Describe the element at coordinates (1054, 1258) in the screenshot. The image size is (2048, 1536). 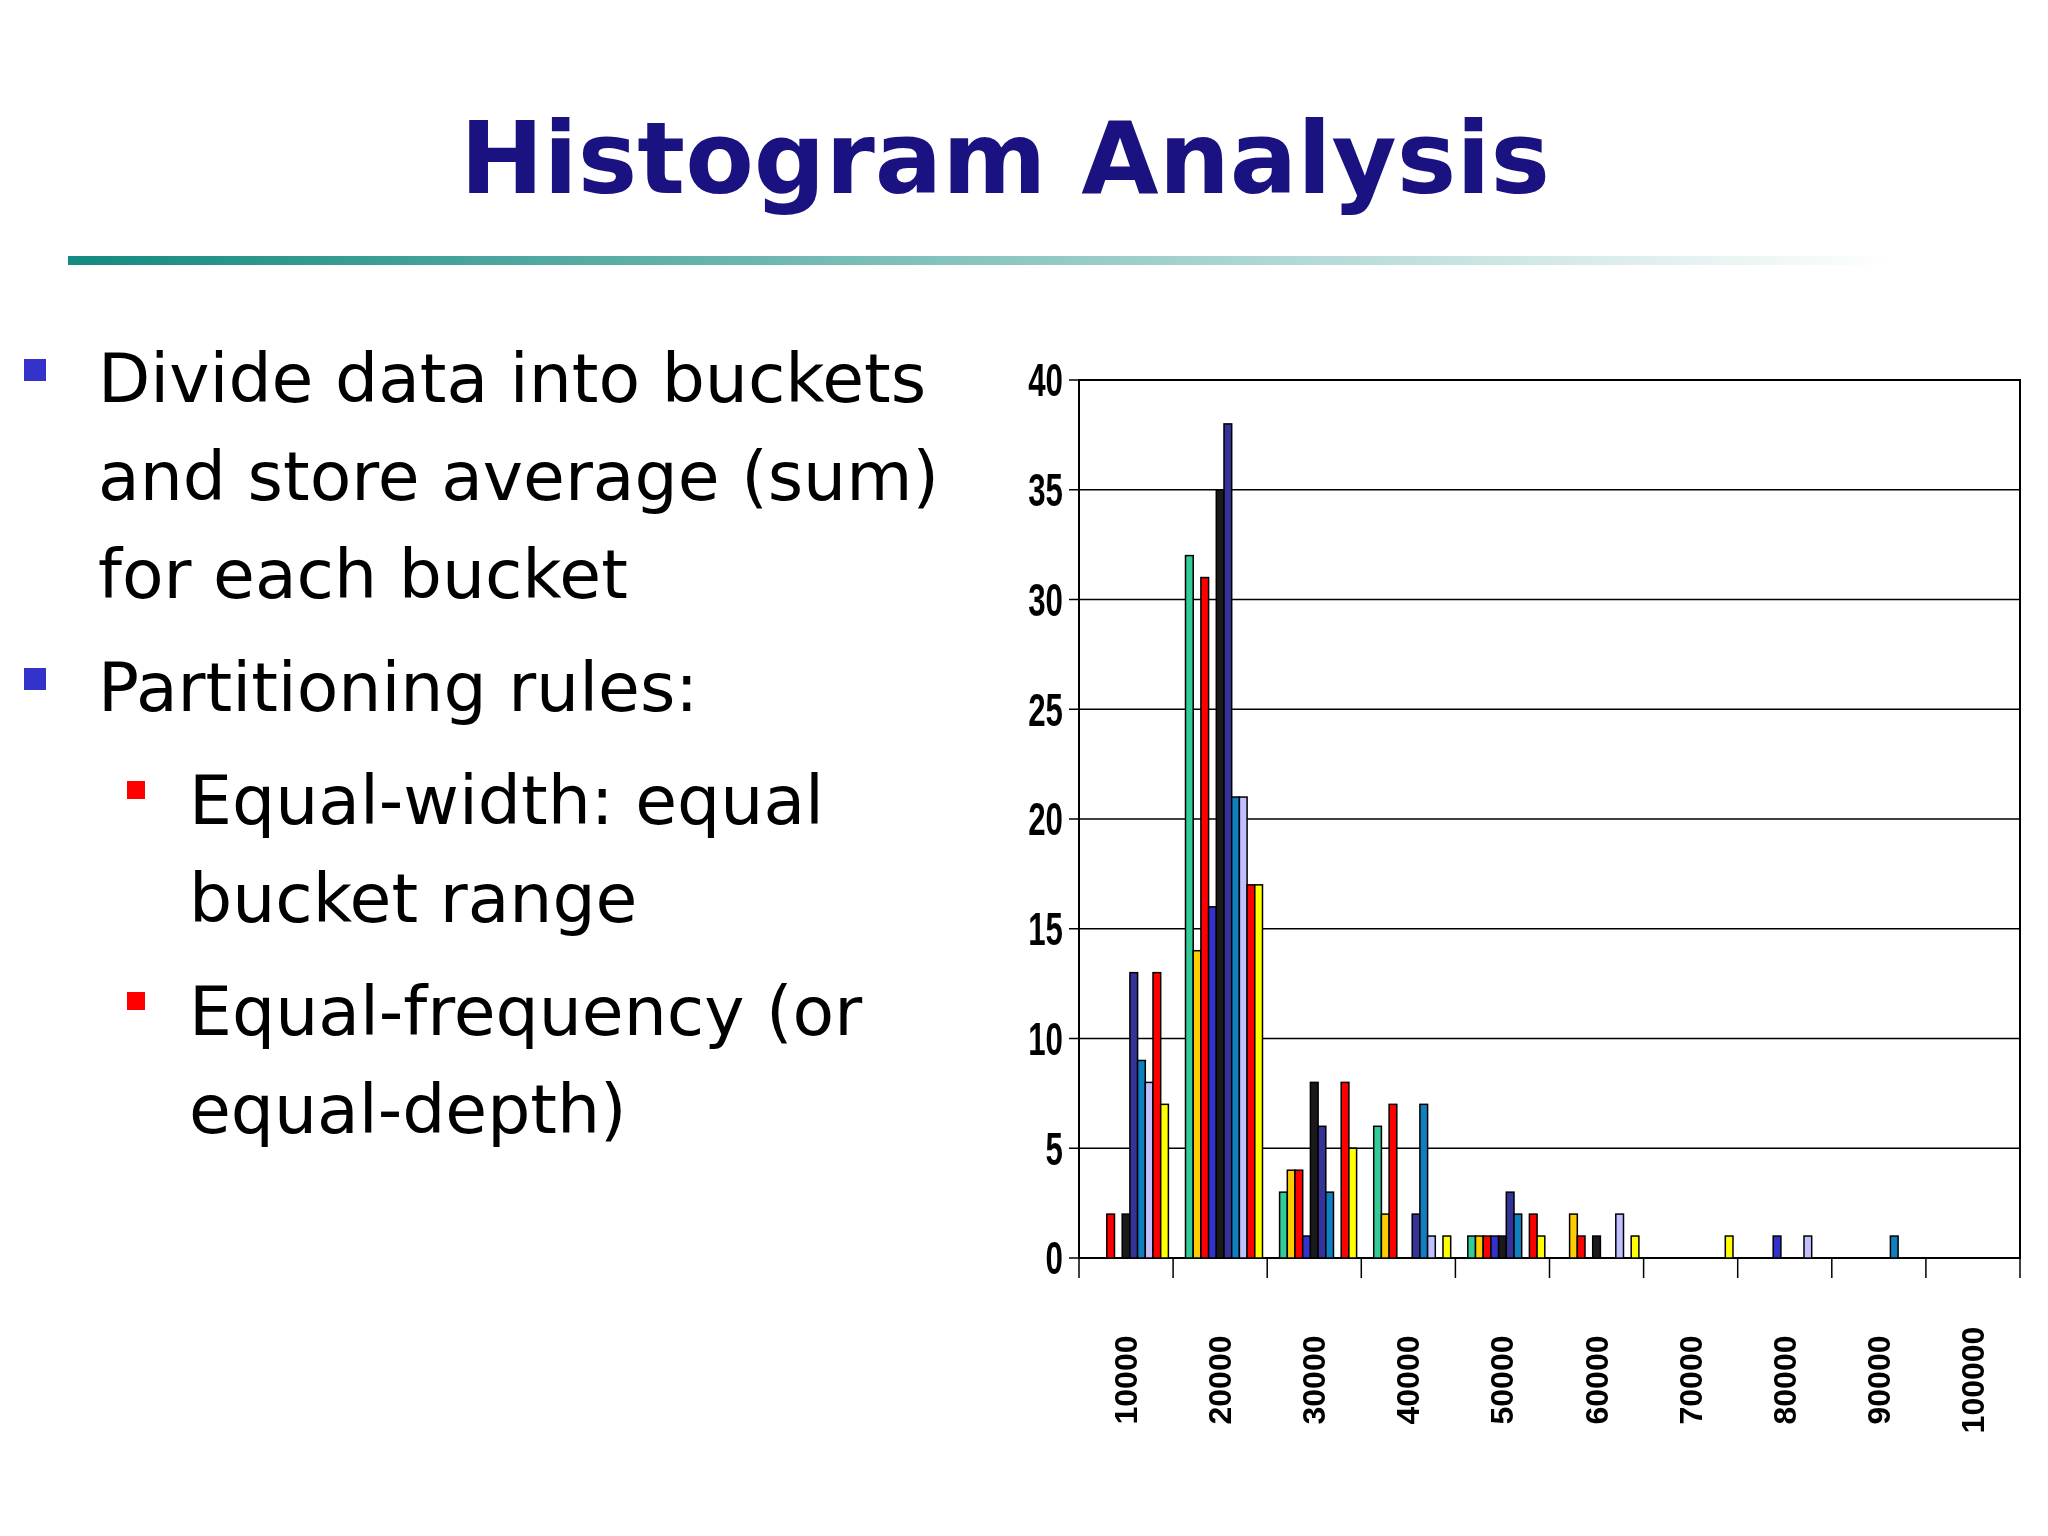
I see `y-tick-label: 0` at that location.